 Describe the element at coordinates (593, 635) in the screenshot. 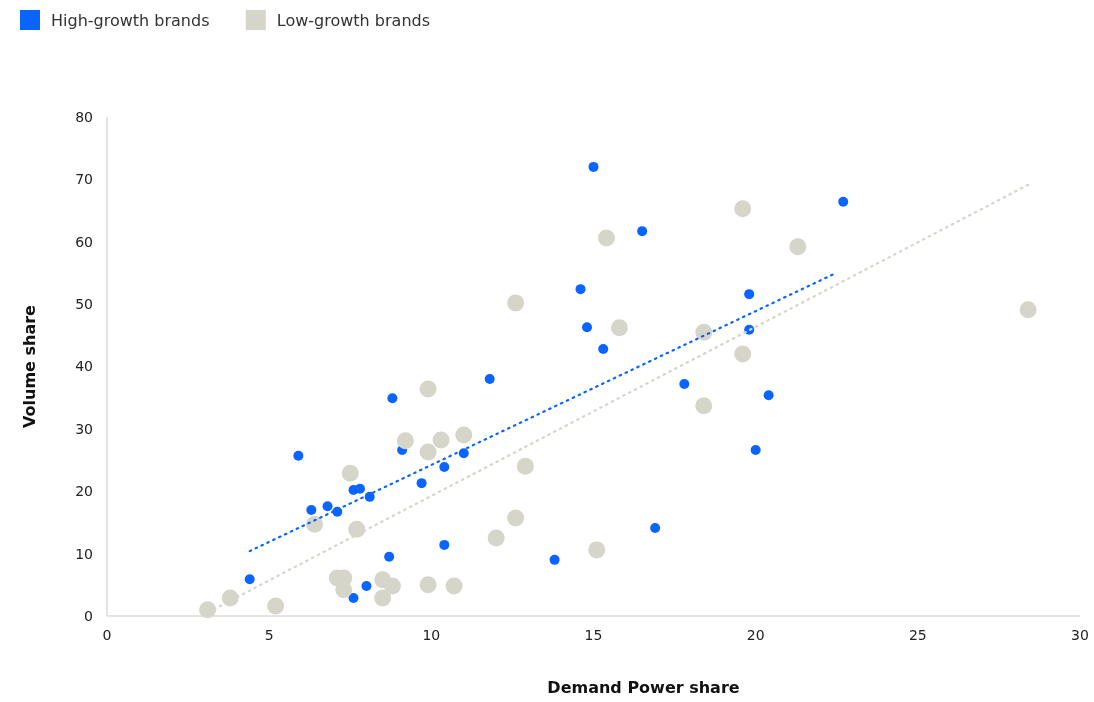

I see `x-tick-label: 15` at that location.